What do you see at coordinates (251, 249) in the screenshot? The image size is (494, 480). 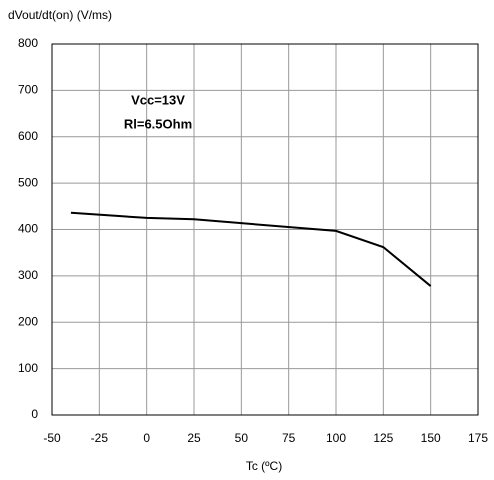 I see `line-series` at bounding box center [251, 249].